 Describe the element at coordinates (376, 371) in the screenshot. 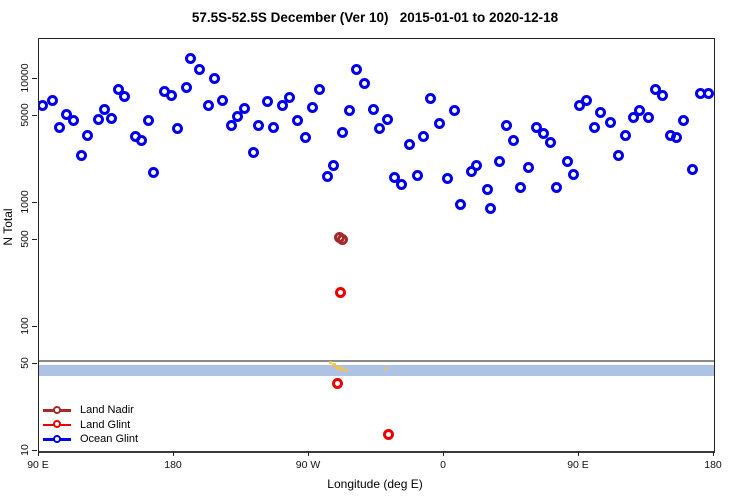

I see `reference-band` at that location.